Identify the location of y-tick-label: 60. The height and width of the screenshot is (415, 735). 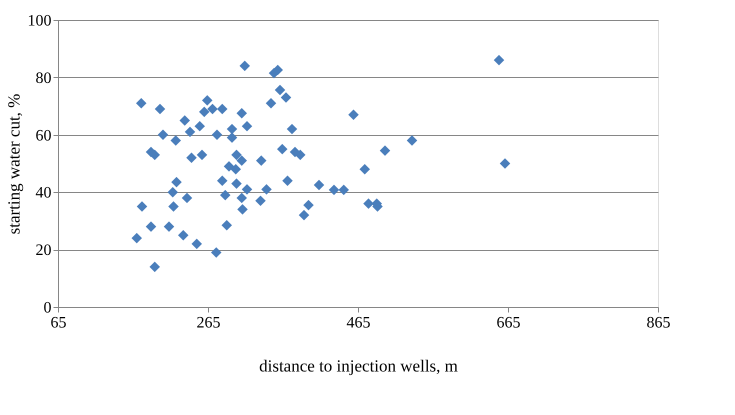
(44, 135).